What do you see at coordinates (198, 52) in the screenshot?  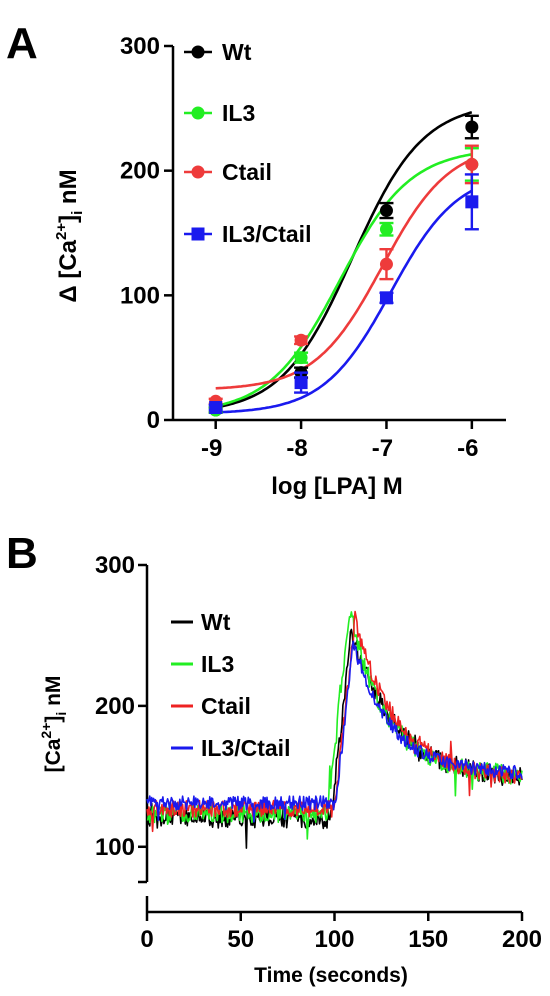 I see `legend-marker-wt` at bounding box center [198, 52].